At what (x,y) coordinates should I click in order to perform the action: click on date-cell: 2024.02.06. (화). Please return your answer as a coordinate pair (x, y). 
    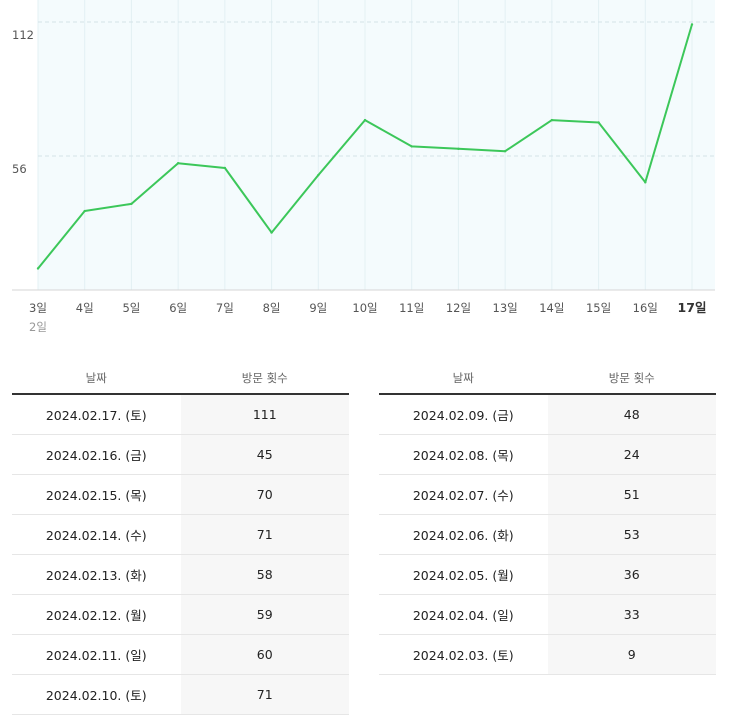
    Looking at the image, I should click on (463, 534).